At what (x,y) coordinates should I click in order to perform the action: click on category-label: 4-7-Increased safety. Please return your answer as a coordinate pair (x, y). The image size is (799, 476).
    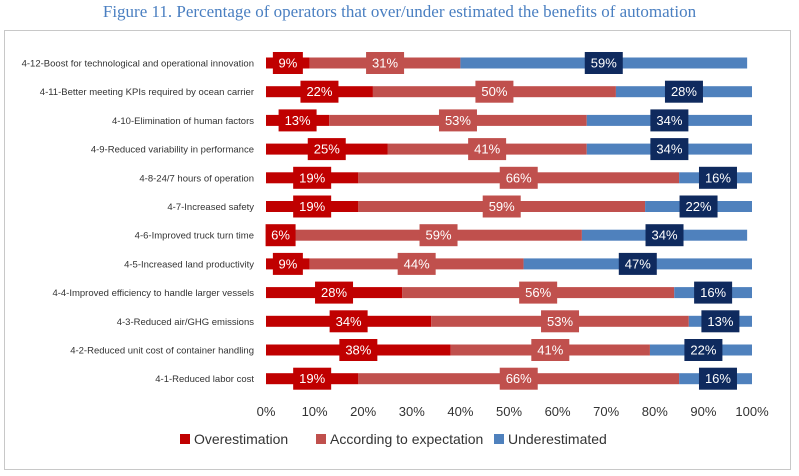
    Looking at the image, I should click on (210, 207).